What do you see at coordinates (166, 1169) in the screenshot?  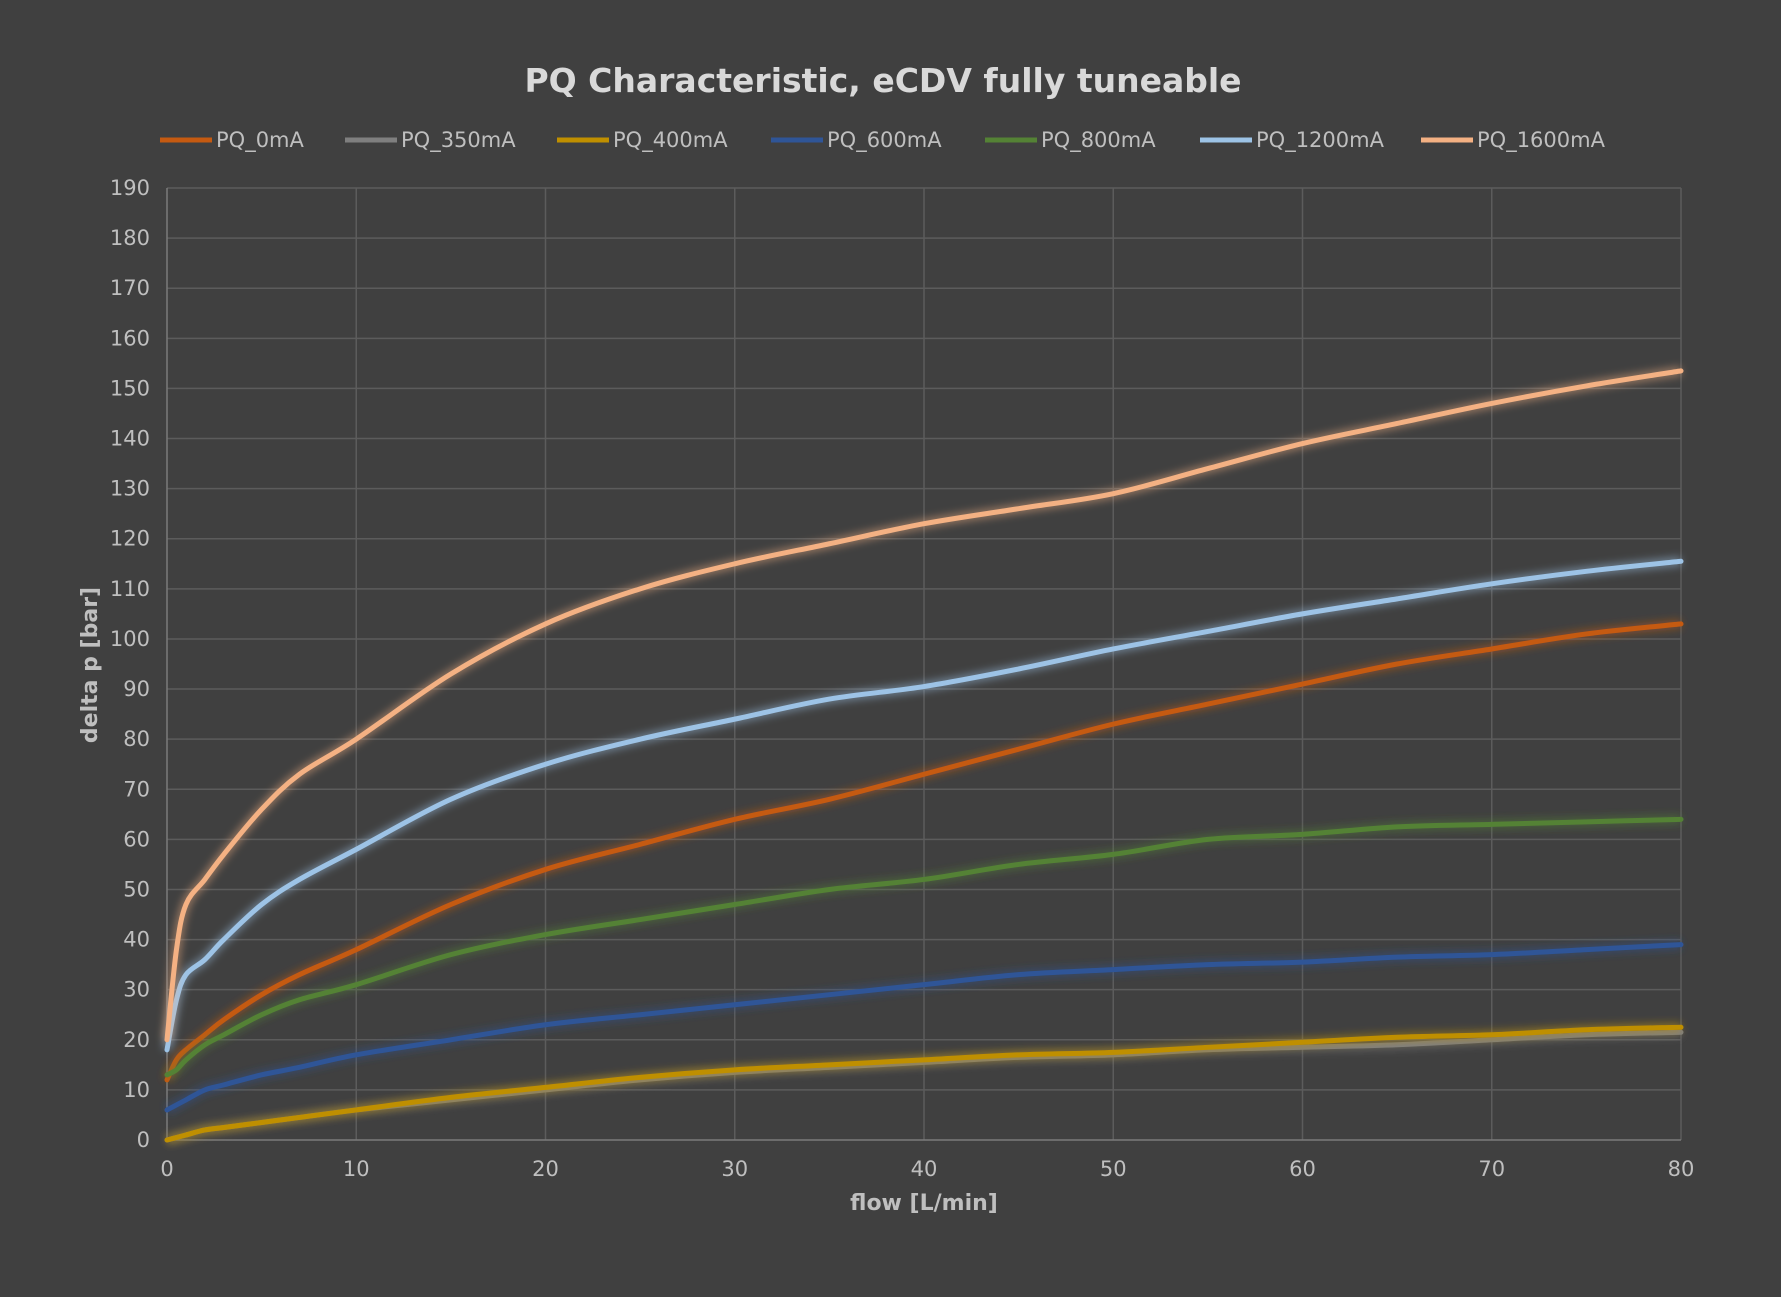 I see `x-tick-label: 0` at bounding box center [166, 1169].